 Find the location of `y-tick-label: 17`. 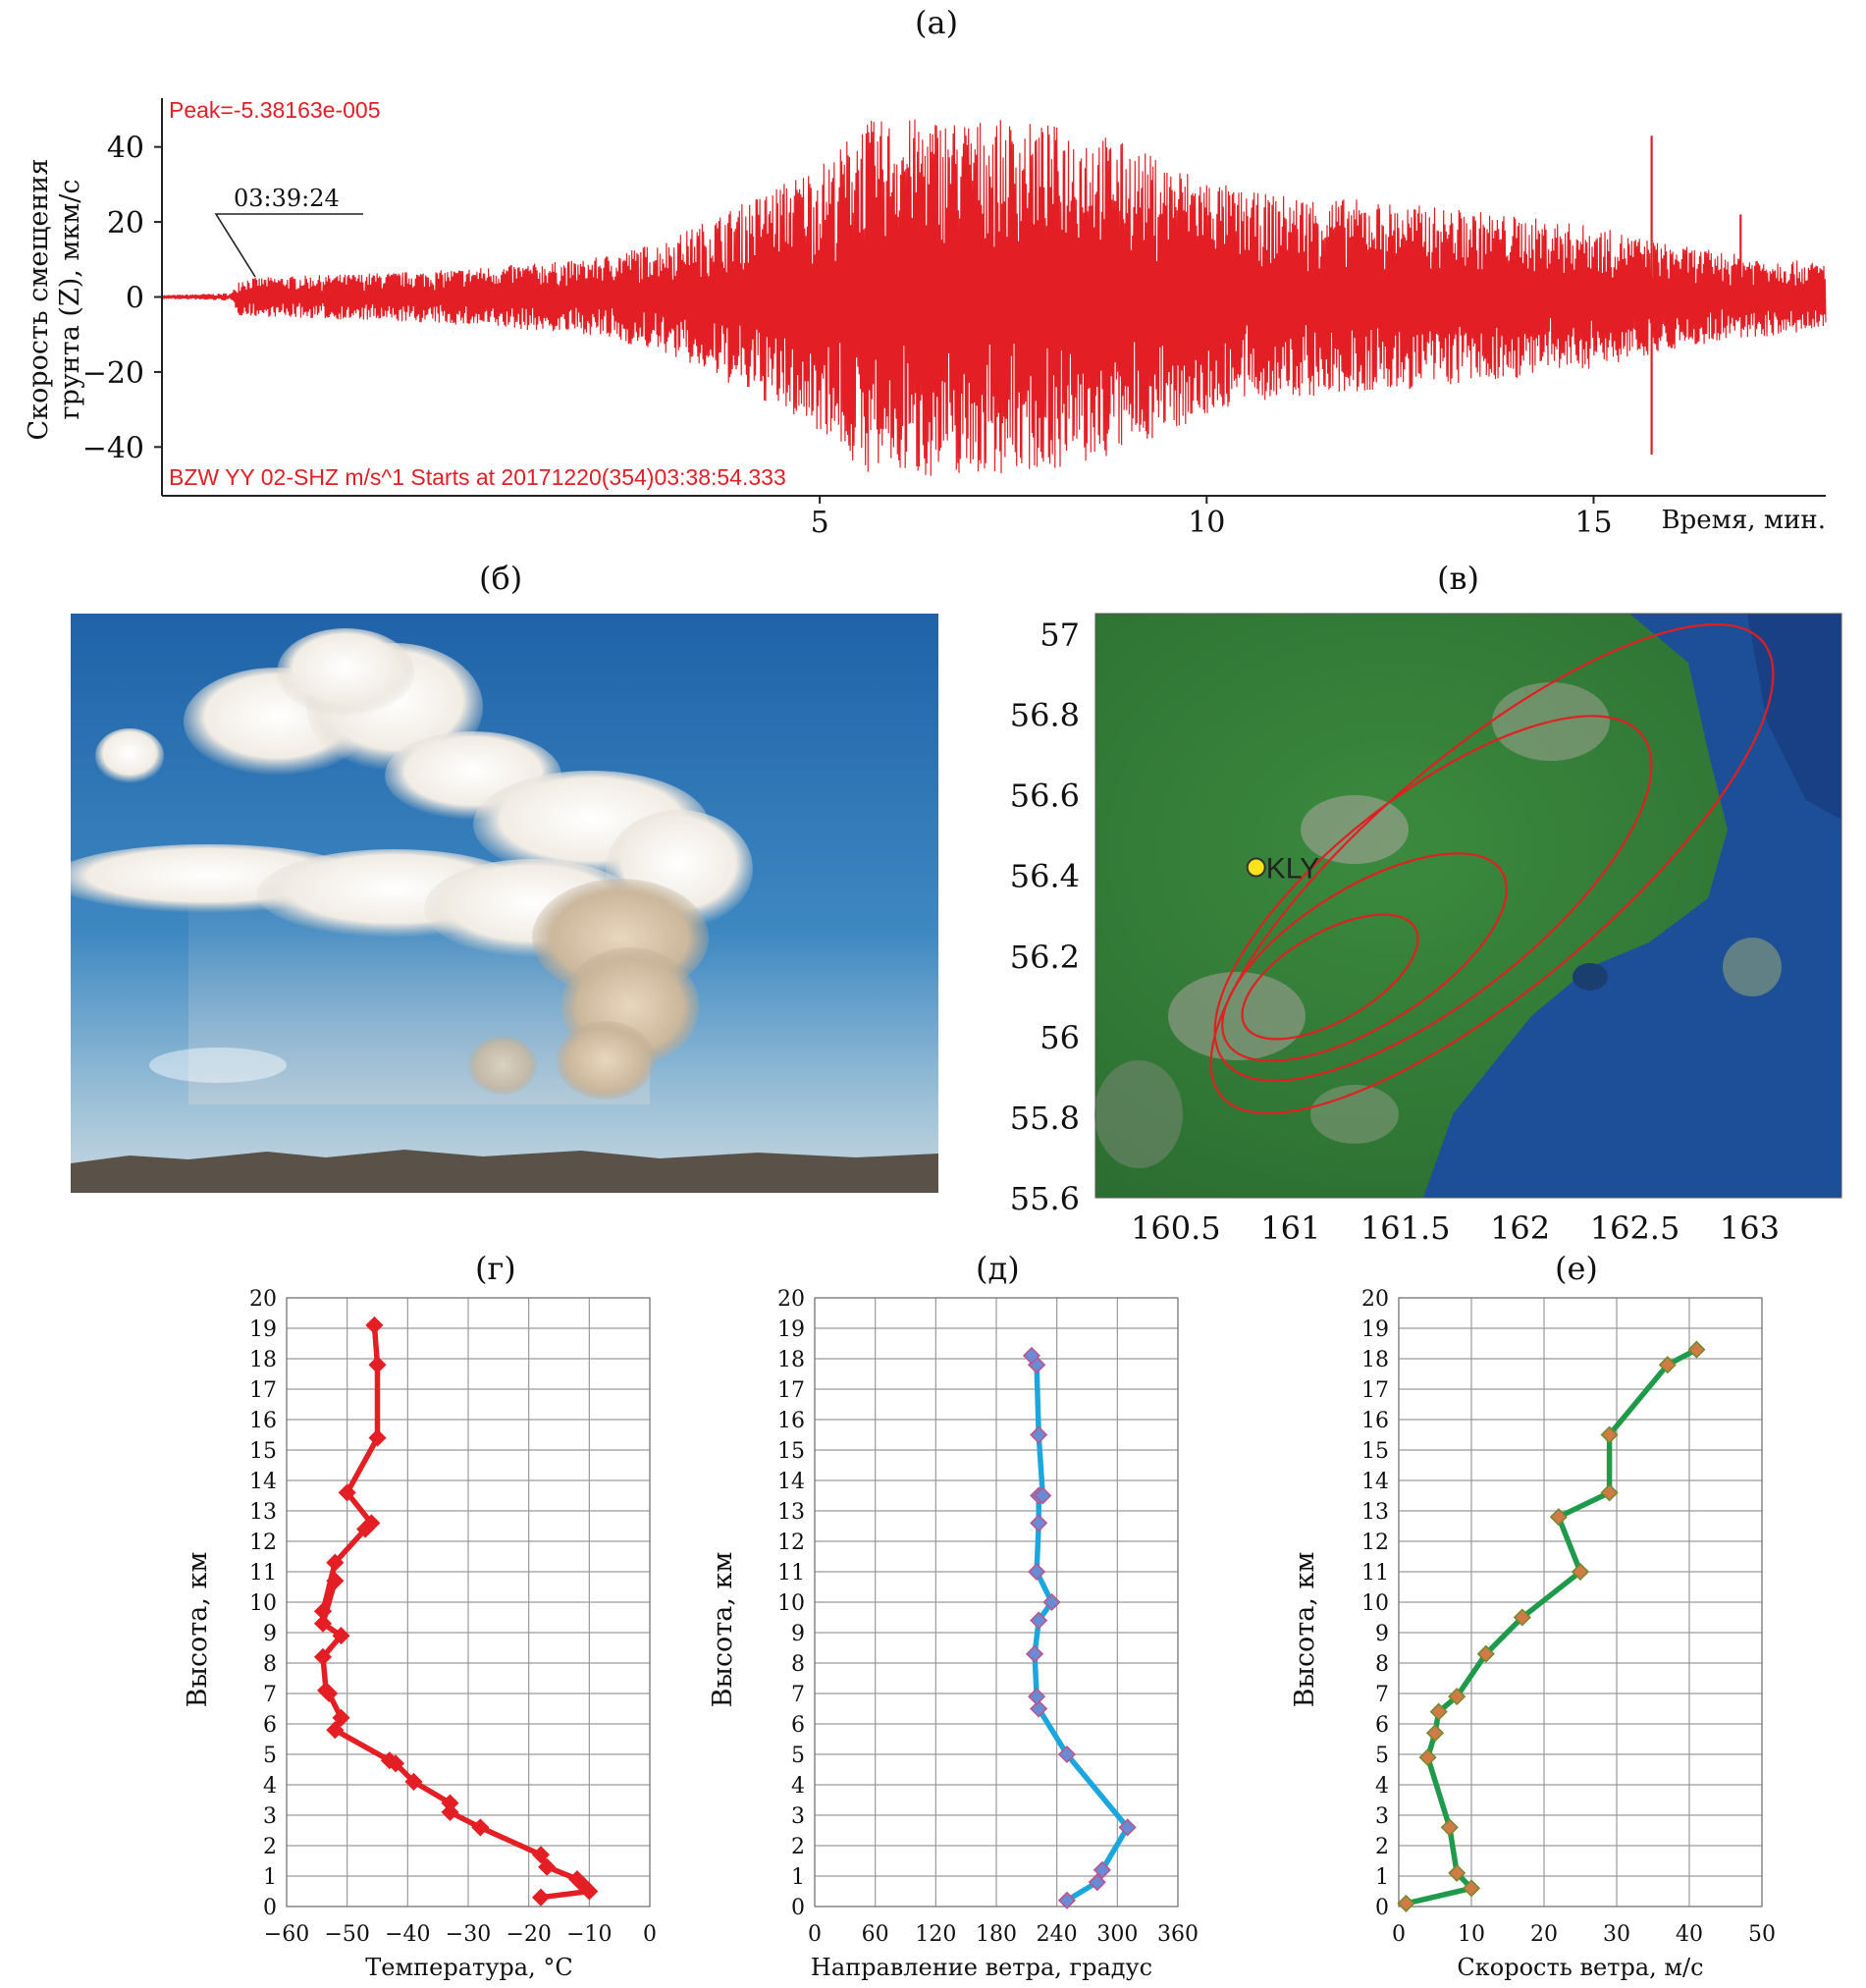

y-tick-label: 17 is located at coordinates (263, 1390).